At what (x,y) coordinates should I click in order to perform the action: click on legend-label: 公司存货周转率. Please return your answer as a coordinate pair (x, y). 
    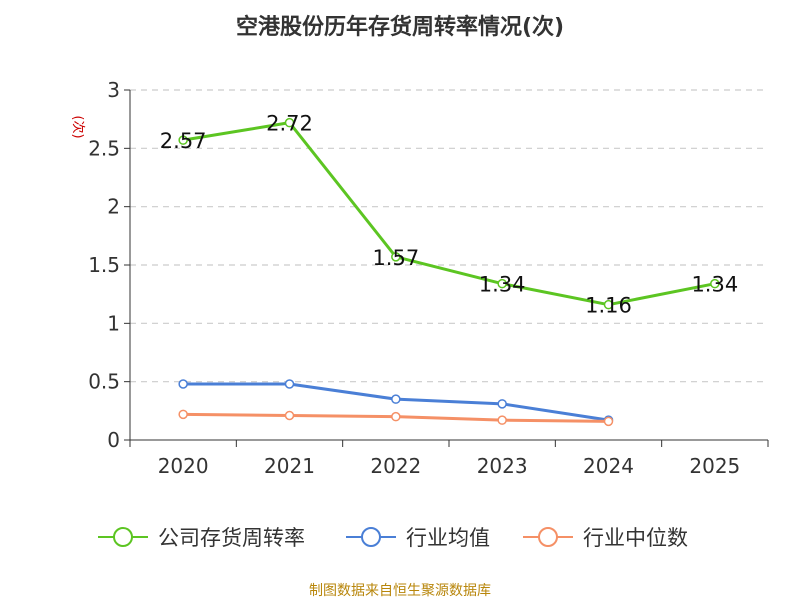
    Looking at the image, I should click on (231, 538).